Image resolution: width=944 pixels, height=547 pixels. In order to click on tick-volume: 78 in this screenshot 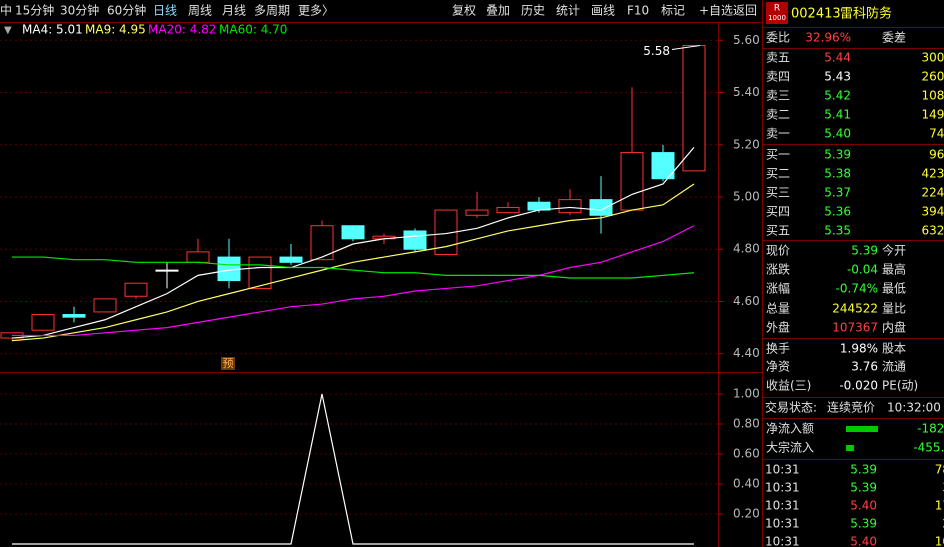, I will do `click(939, 470)`.